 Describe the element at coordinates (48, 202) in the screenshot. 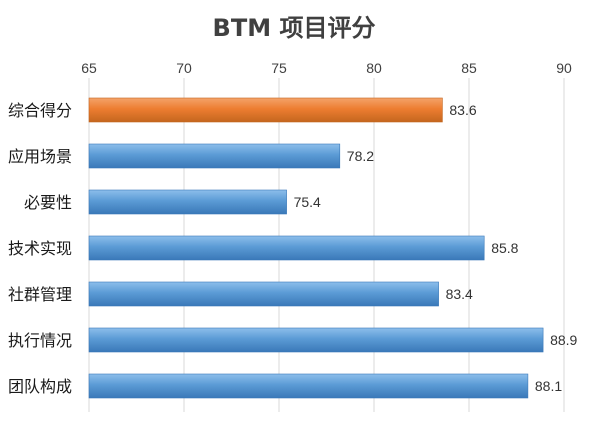

I see `category-label-2: 必要性` at that location.